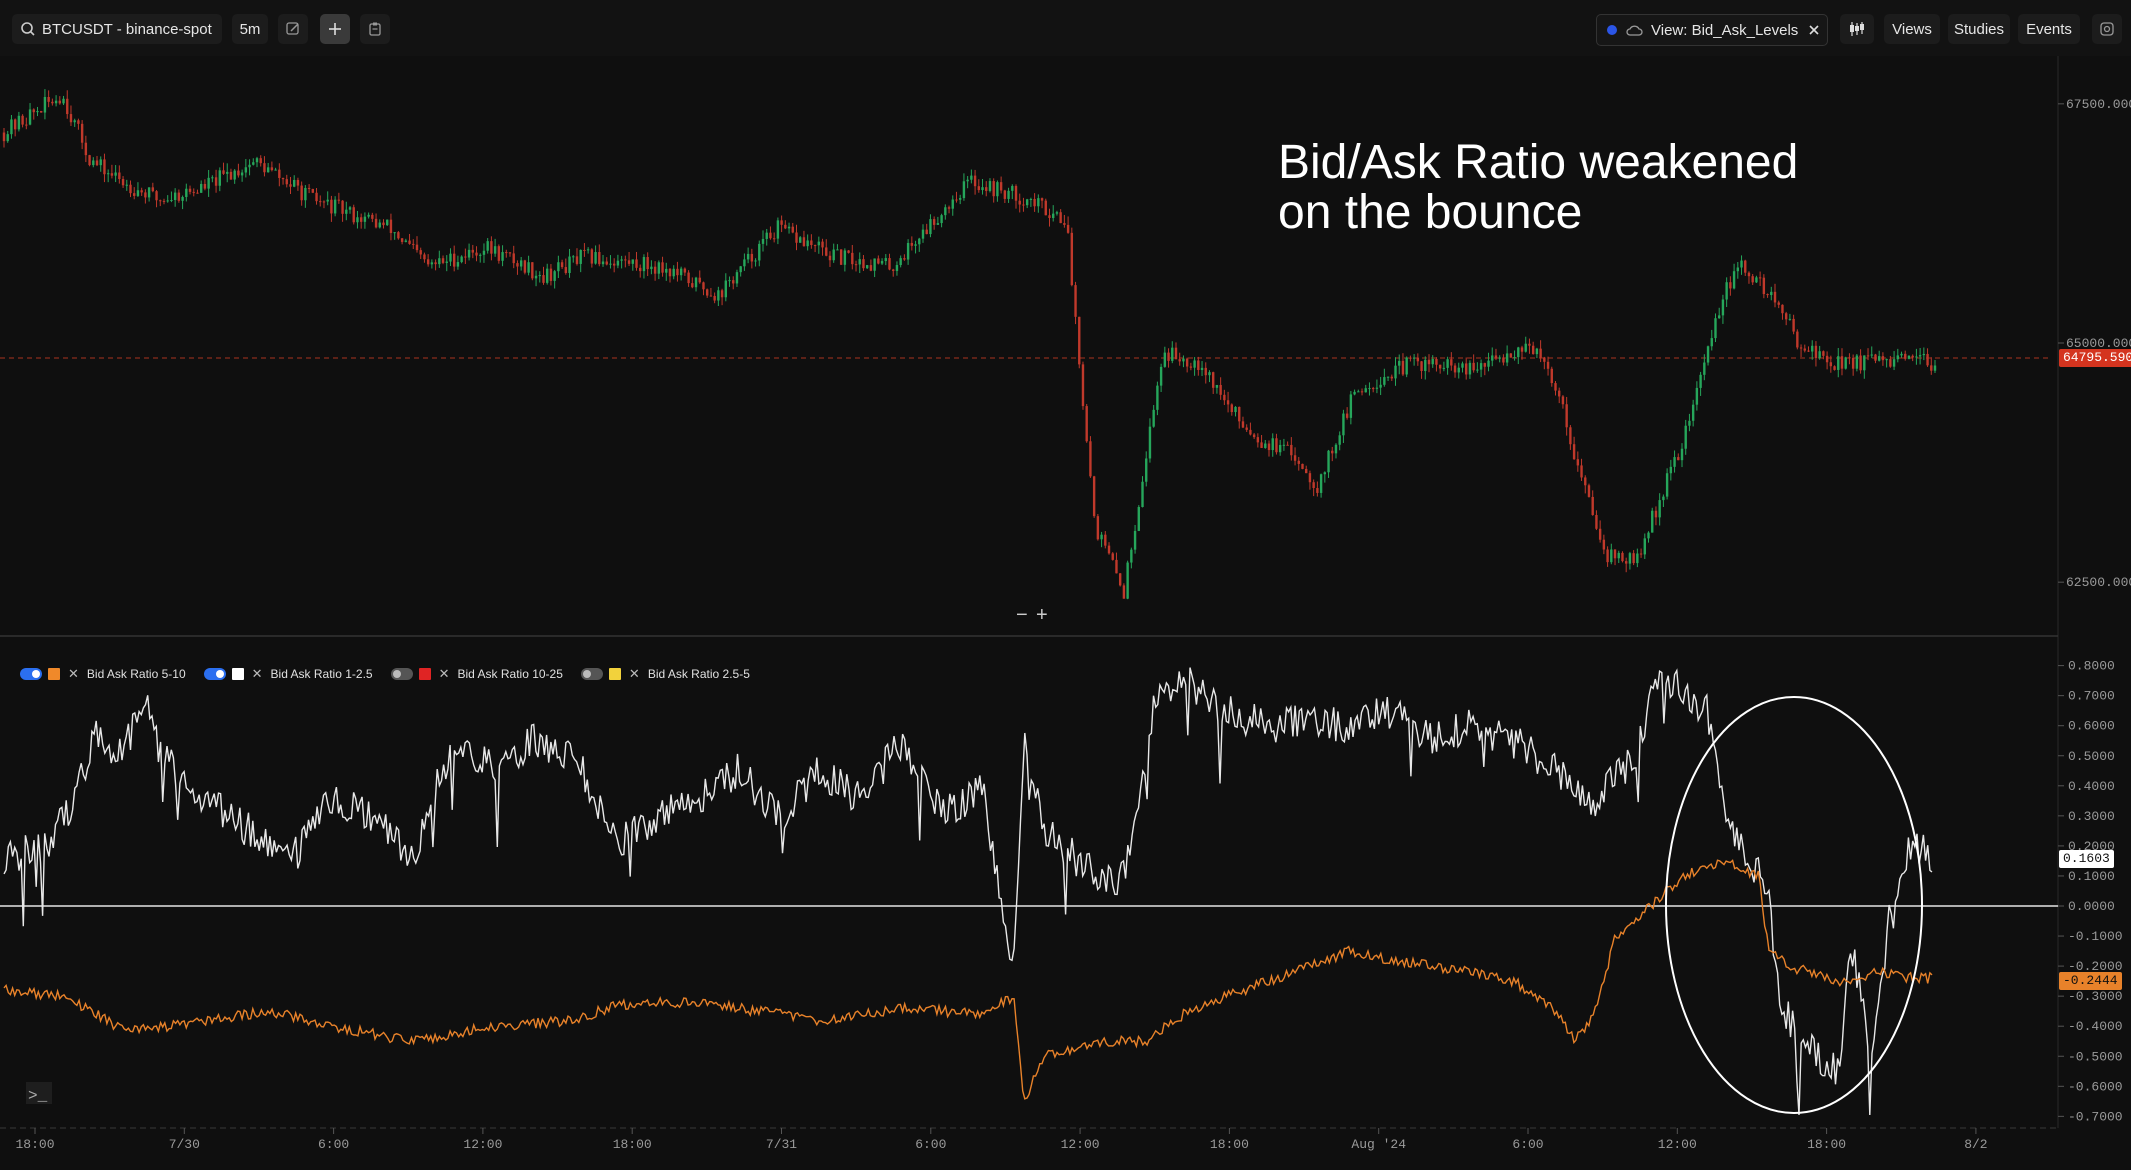 The height and width of the screenshot is (1170, 2131). I want to click on pane-plus-button: +, so click(1042, 615).